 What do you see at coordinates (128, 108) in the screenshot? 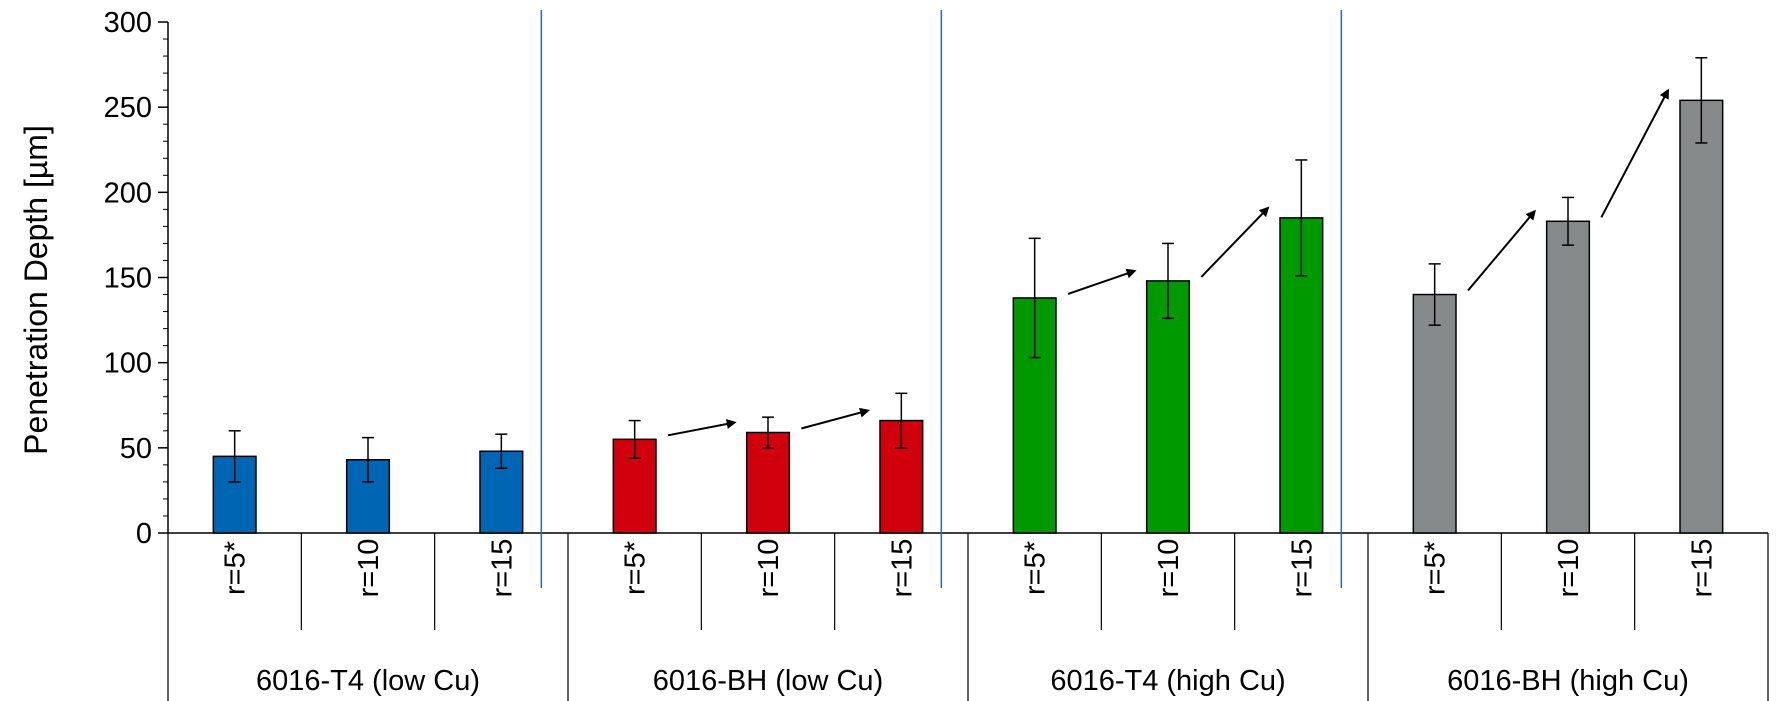
I see `y-tick-label: 250` at bounding box center [128, 108].